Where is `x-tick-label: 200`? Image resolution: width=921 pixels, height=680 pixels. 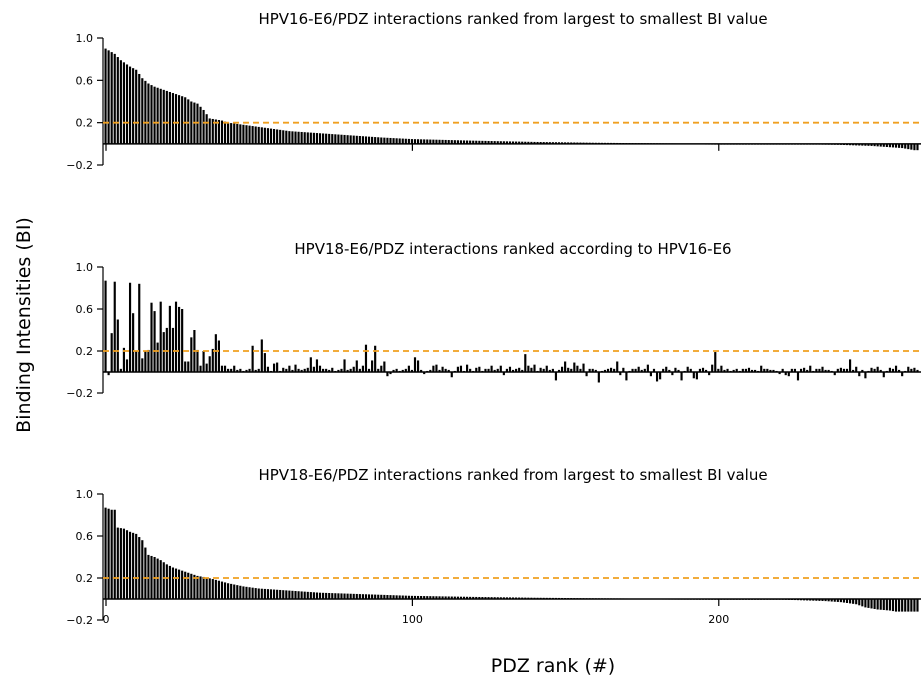
x-tick-label: 200 is located at coordinates (718, 619).